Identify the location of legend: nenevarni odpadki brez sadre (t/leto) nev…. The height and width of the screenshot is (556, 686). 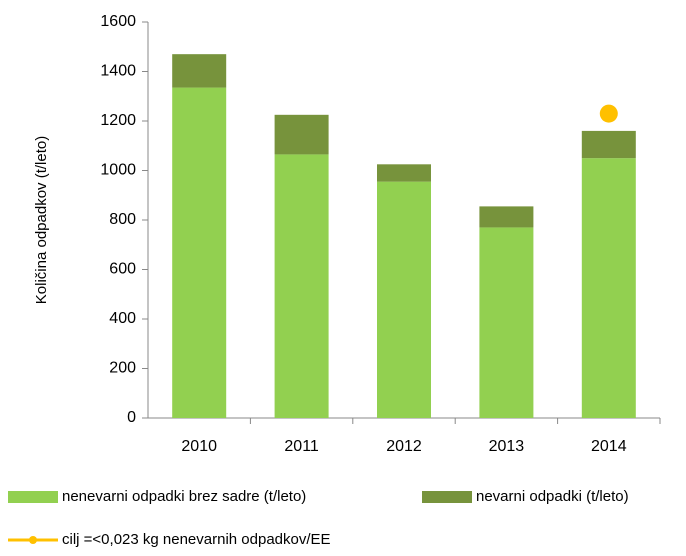
(318, 518).